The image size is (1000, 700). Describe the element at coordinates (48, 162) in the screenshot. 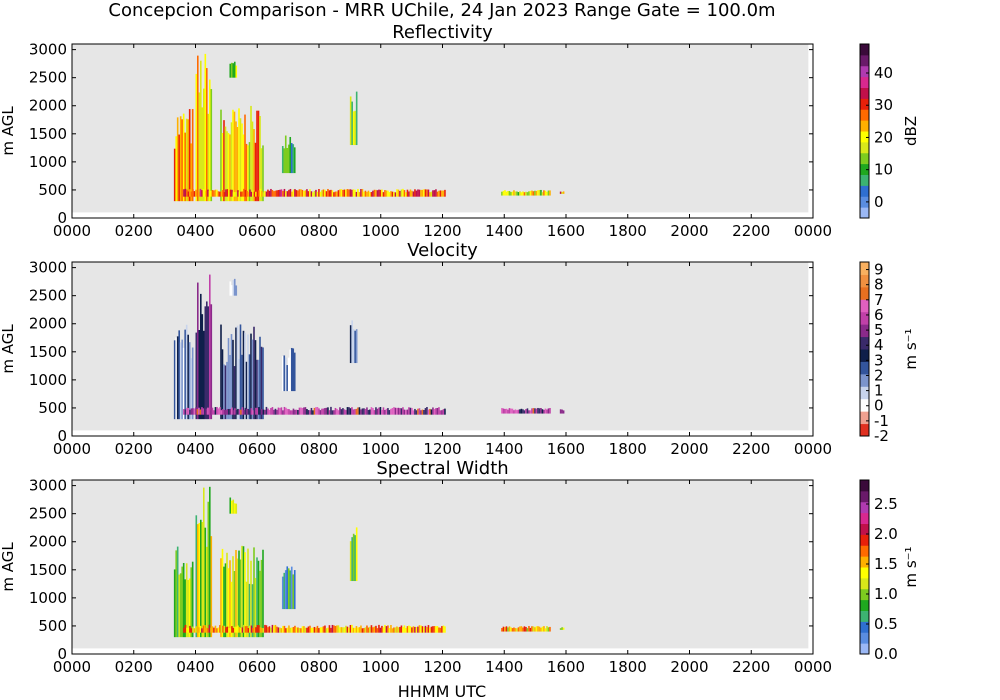

I see `y-tick-label: 1000` at that location.